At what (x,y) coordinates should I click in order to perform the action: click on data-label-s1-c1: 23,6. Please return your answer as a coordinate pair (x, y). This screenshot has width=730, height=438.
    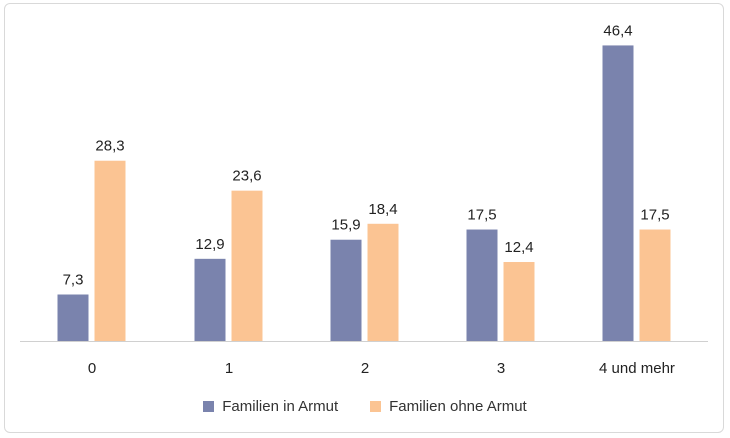
    Looking at the image, I should click on (246, 176).